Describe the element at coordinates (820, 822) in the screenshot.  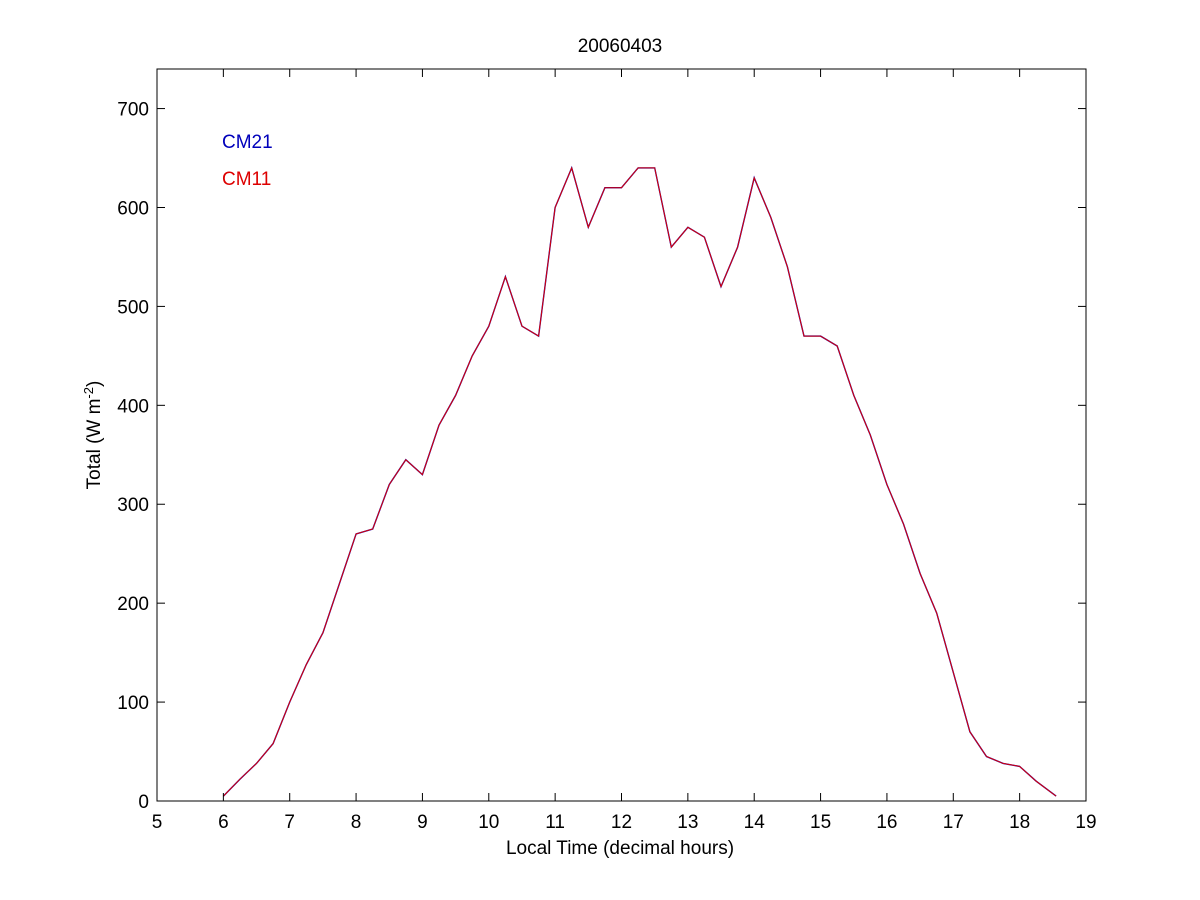
I see `x-tick-label: 15` at that location.